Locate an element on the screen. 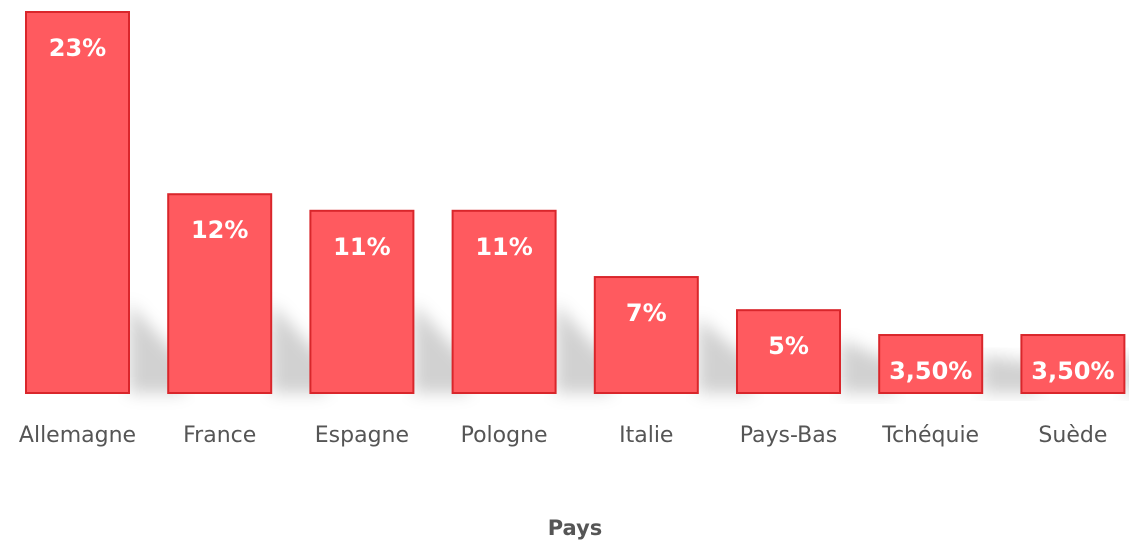 This screenshot has width=1129, height=542. x-tick-label: France is located at coordinates (219, 435).